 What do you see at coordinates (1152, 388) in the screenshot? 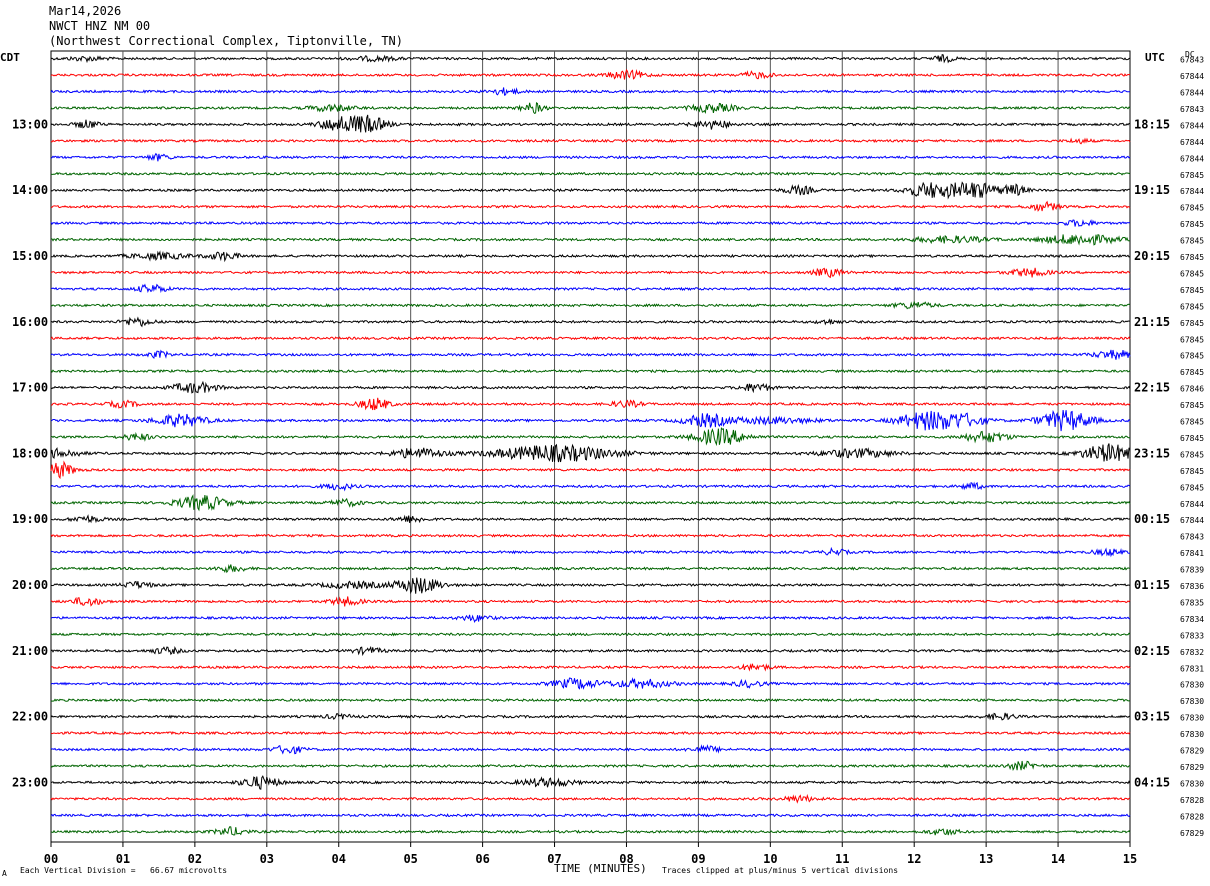
I see `right-hour-label: 22:15` at bounding box center [1152, 388].